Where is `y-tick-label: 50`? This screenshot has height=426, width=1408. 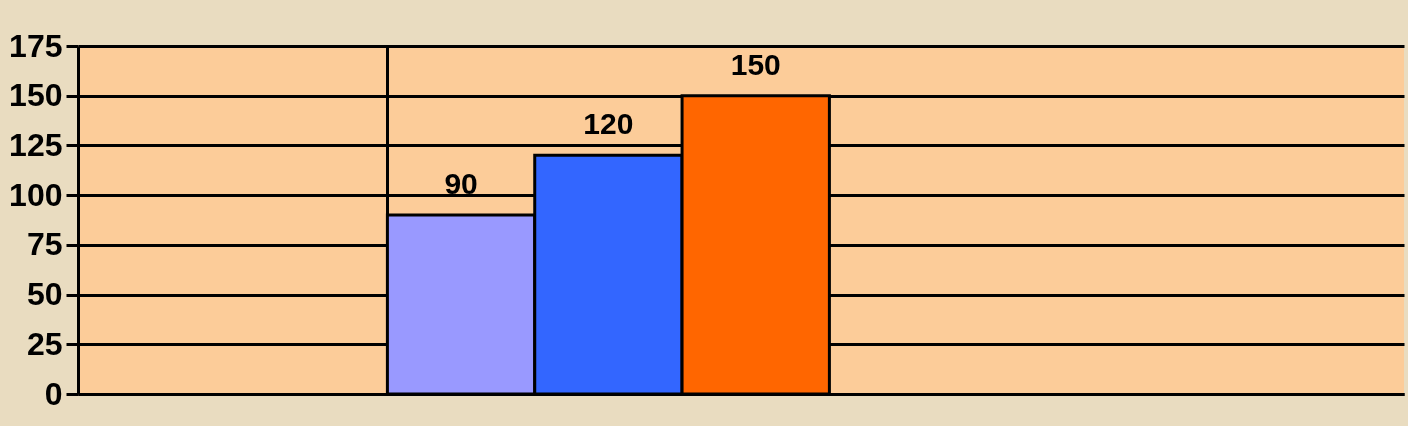
y-tick-label: 50 is located at coordinates (44, 294).